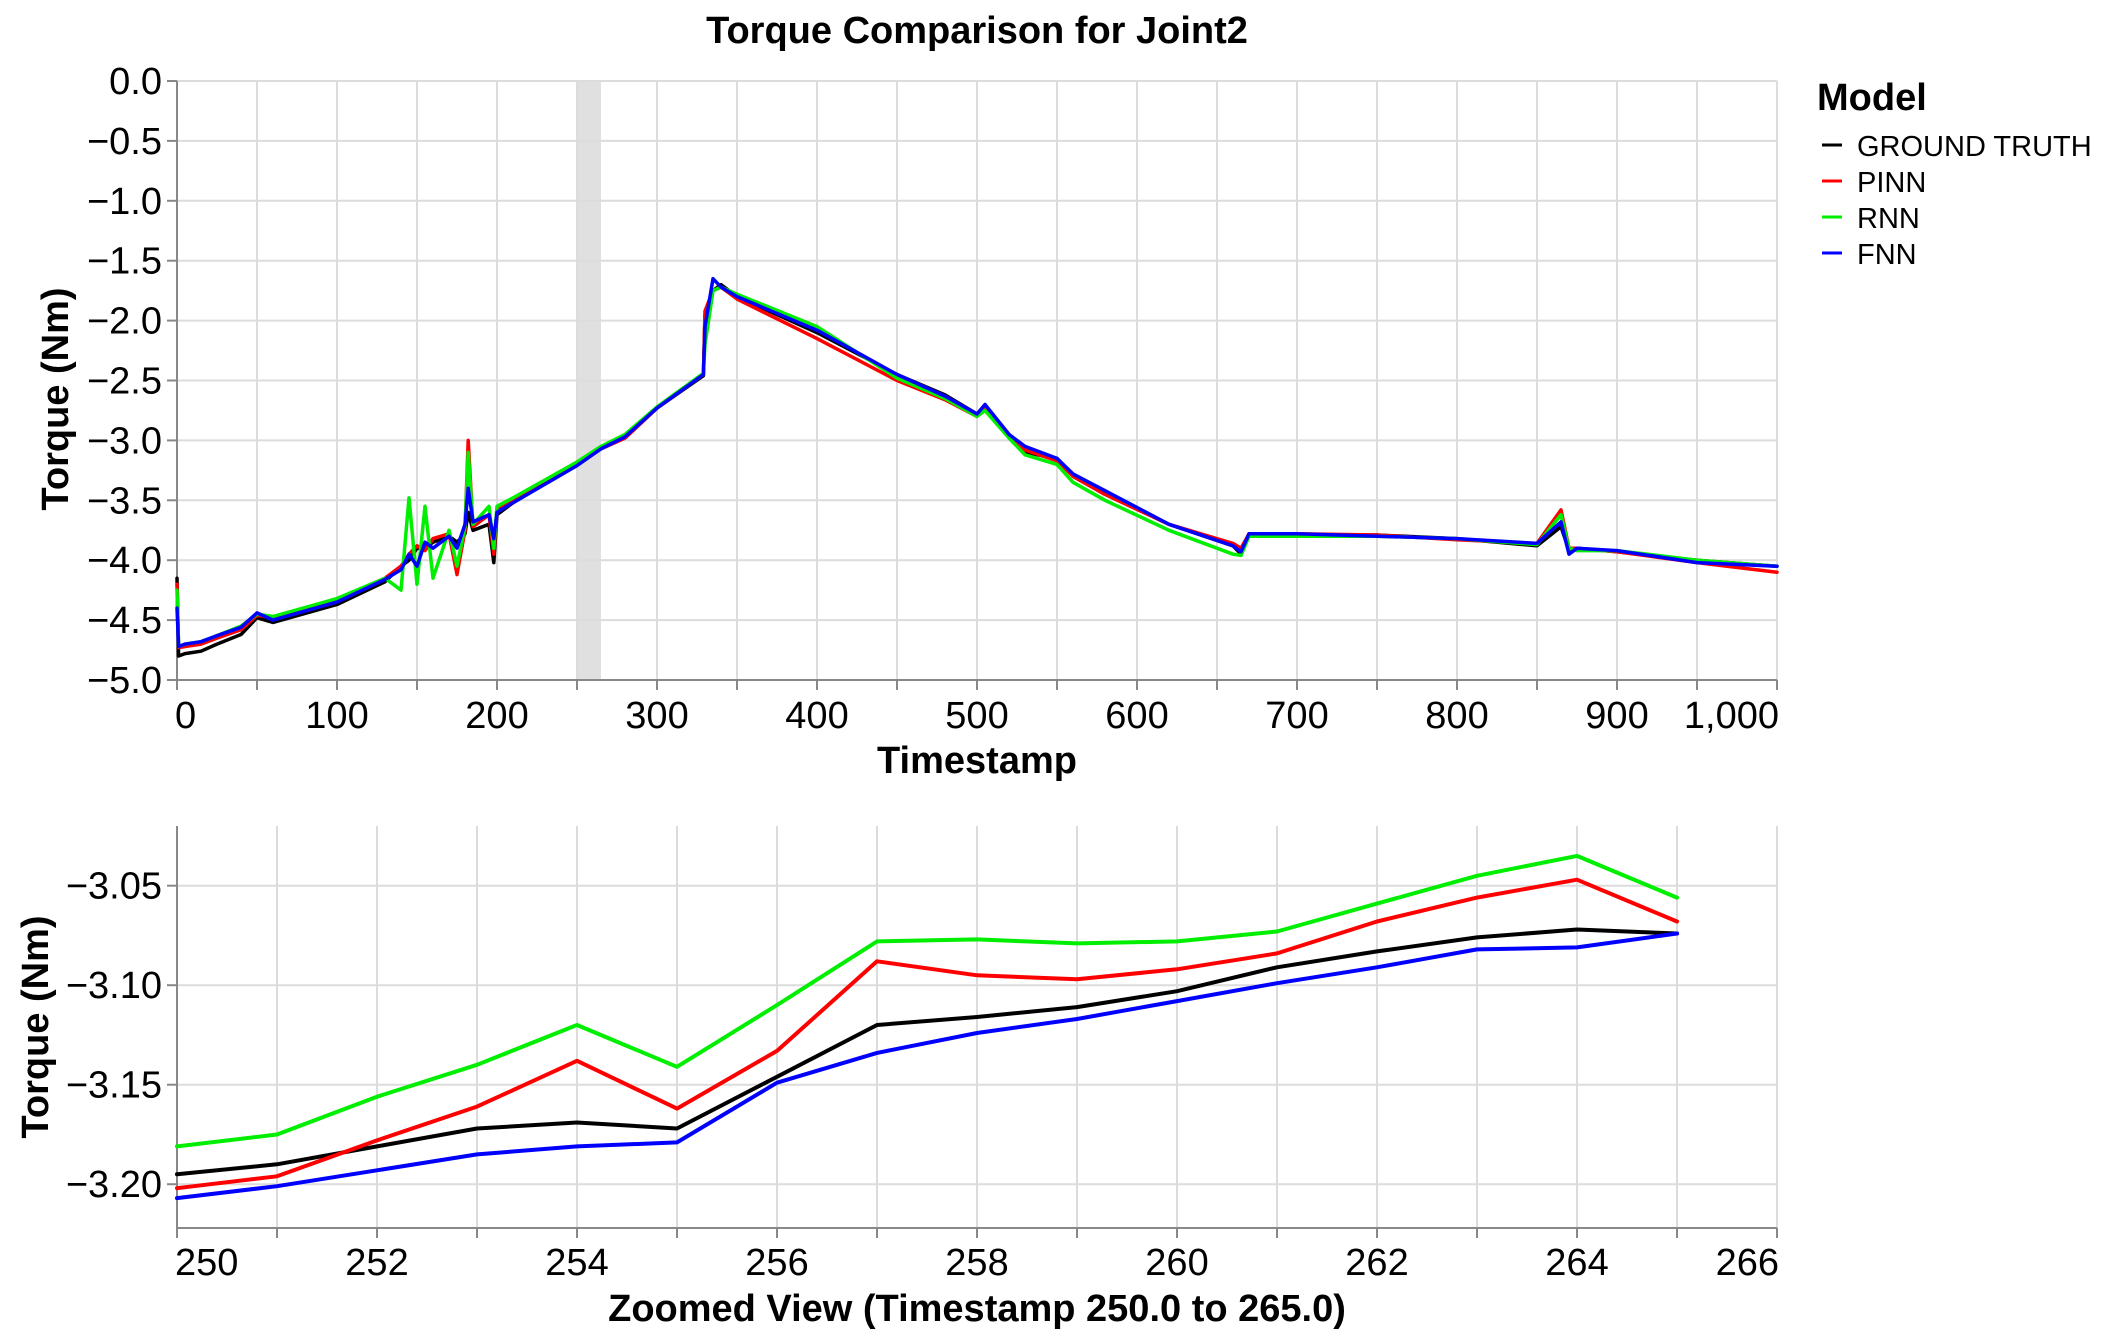 This screenshot has height=1340, width=2126. Describe the element at coordinates (977, 761) in the screenshot. I see `main-x-axis-title: Timestamp` at that location.